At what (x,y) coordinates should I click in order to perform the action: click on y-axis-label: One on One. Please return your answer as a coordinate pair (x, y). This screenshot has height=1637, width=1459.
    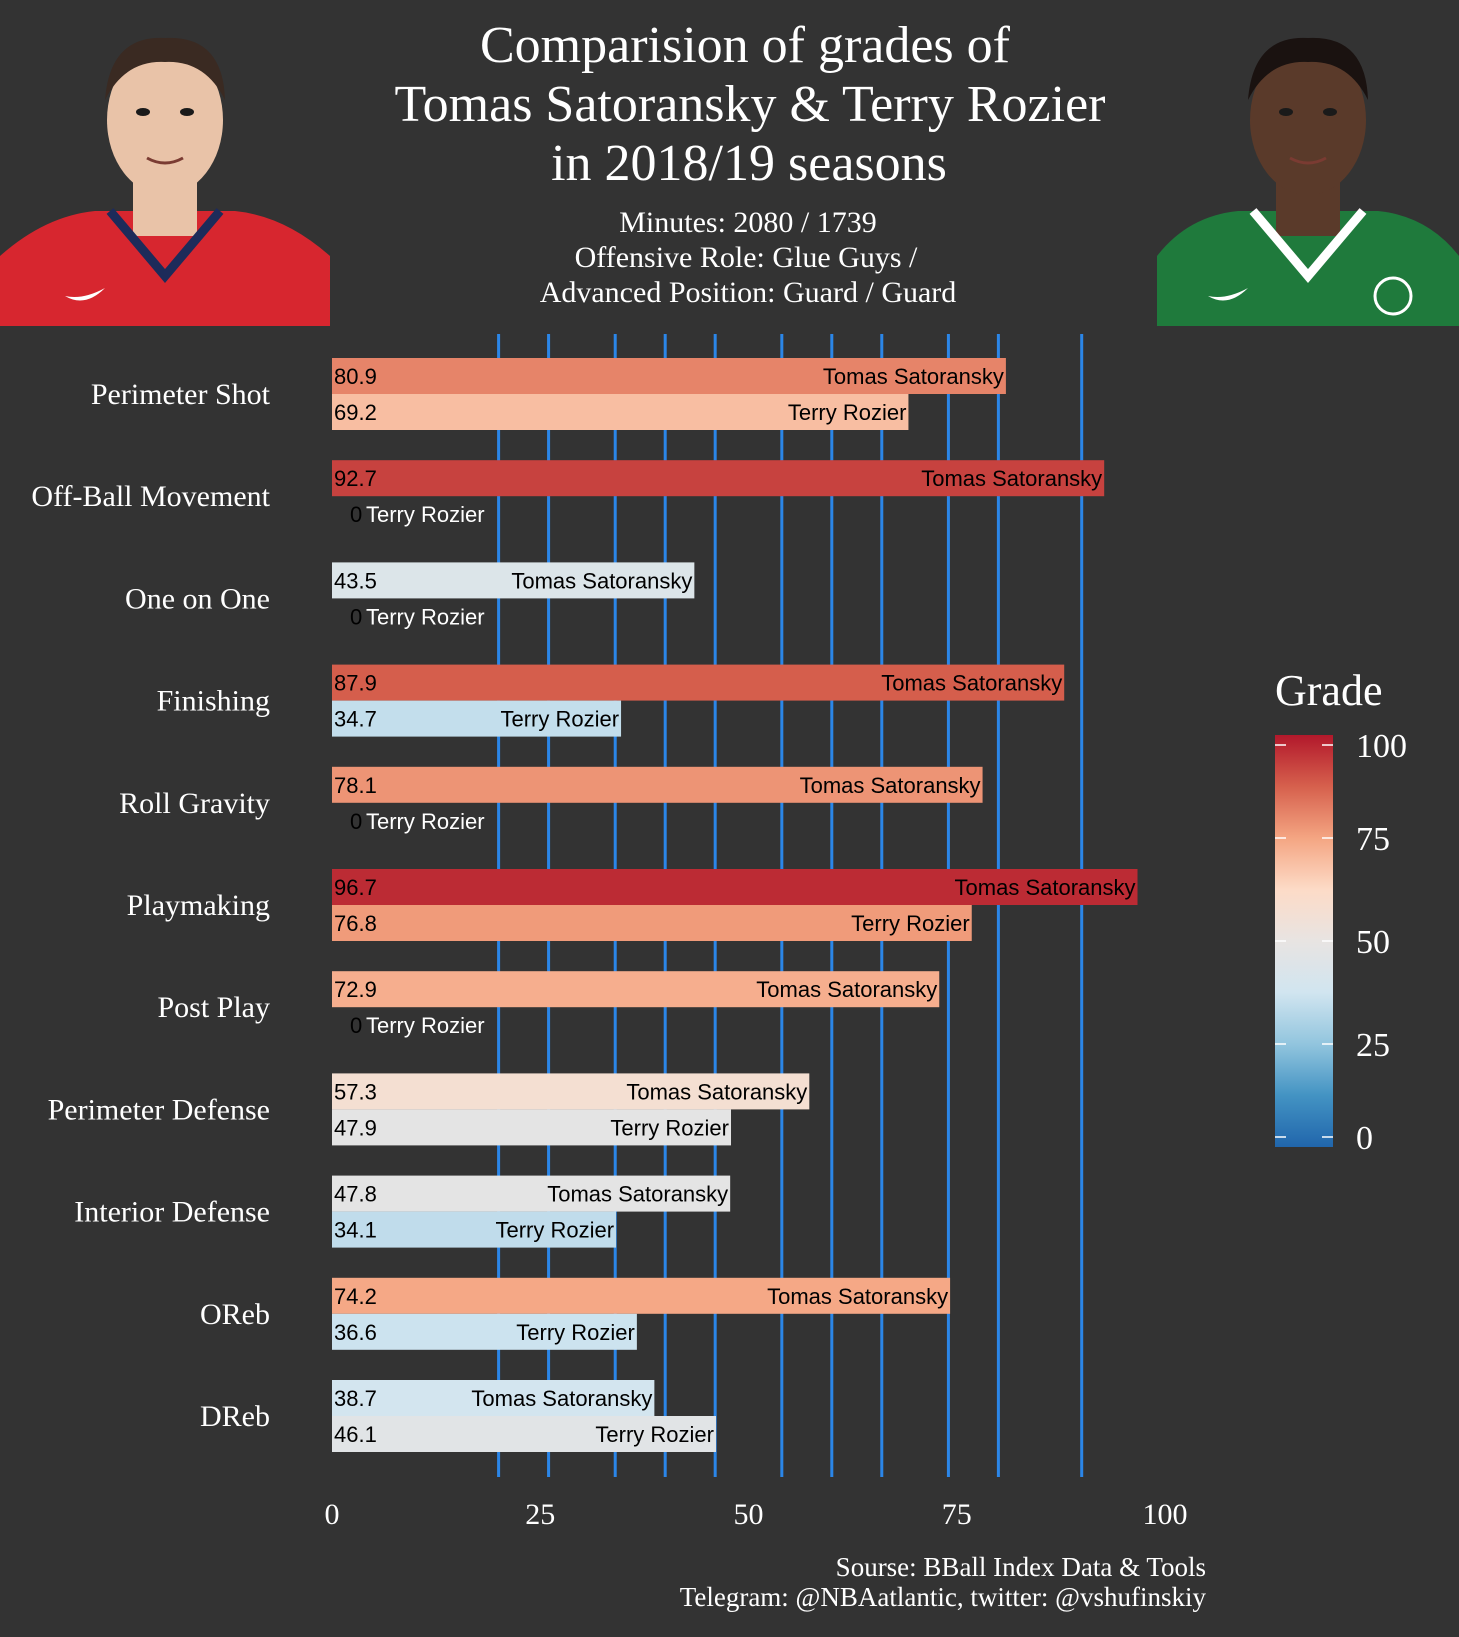
    Looking at the image, I should click on (197, 598).